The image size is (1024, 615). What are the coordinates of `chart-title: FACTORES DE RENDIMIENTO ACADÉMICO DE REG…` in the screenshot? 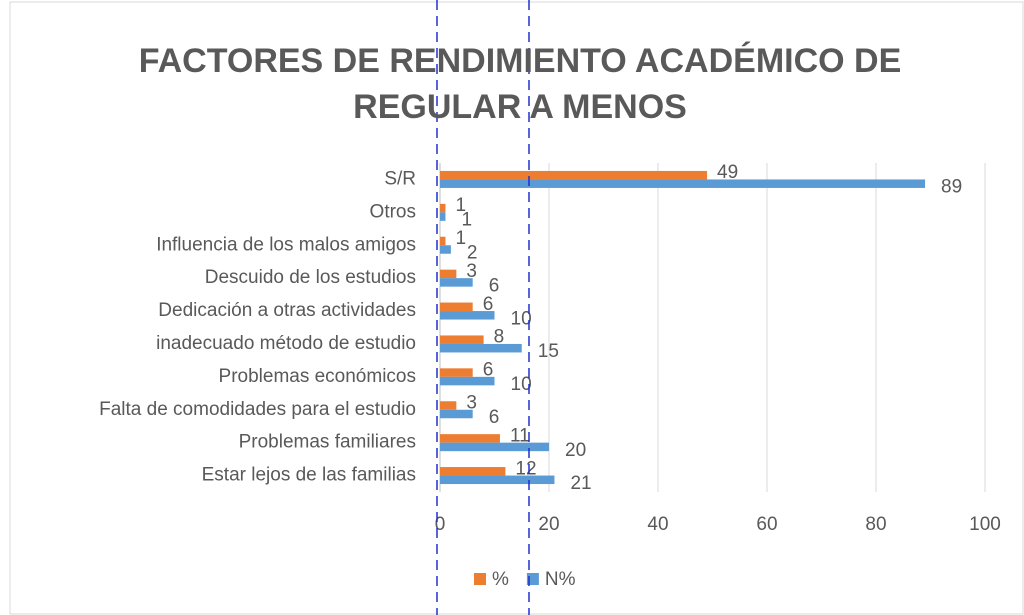 It's located at (520, 84).